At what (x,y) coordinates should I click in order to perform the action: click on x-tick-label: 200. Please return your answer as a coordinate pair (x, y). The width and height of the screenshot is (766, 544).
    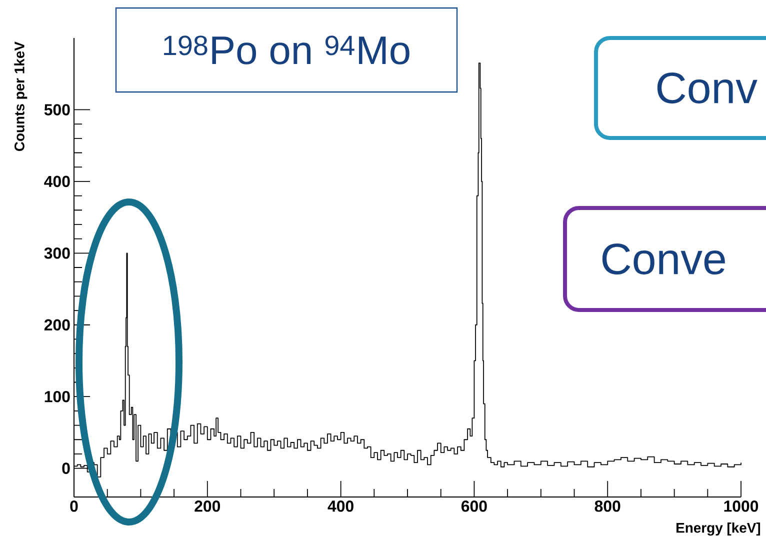
    Looking at the image, I should click on (207, 506).